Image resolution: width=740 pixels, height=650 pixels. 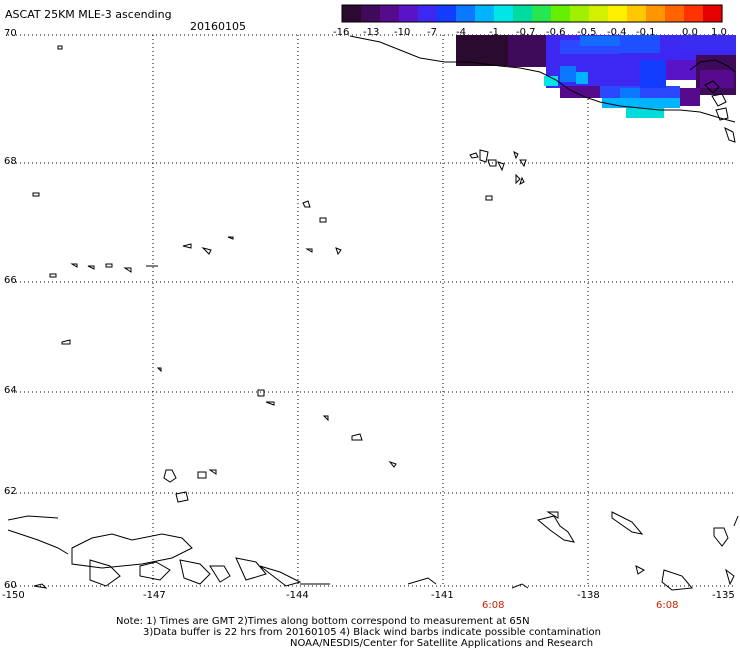 I want to click on cb-label: -0.4, so click(x=617, y=32).